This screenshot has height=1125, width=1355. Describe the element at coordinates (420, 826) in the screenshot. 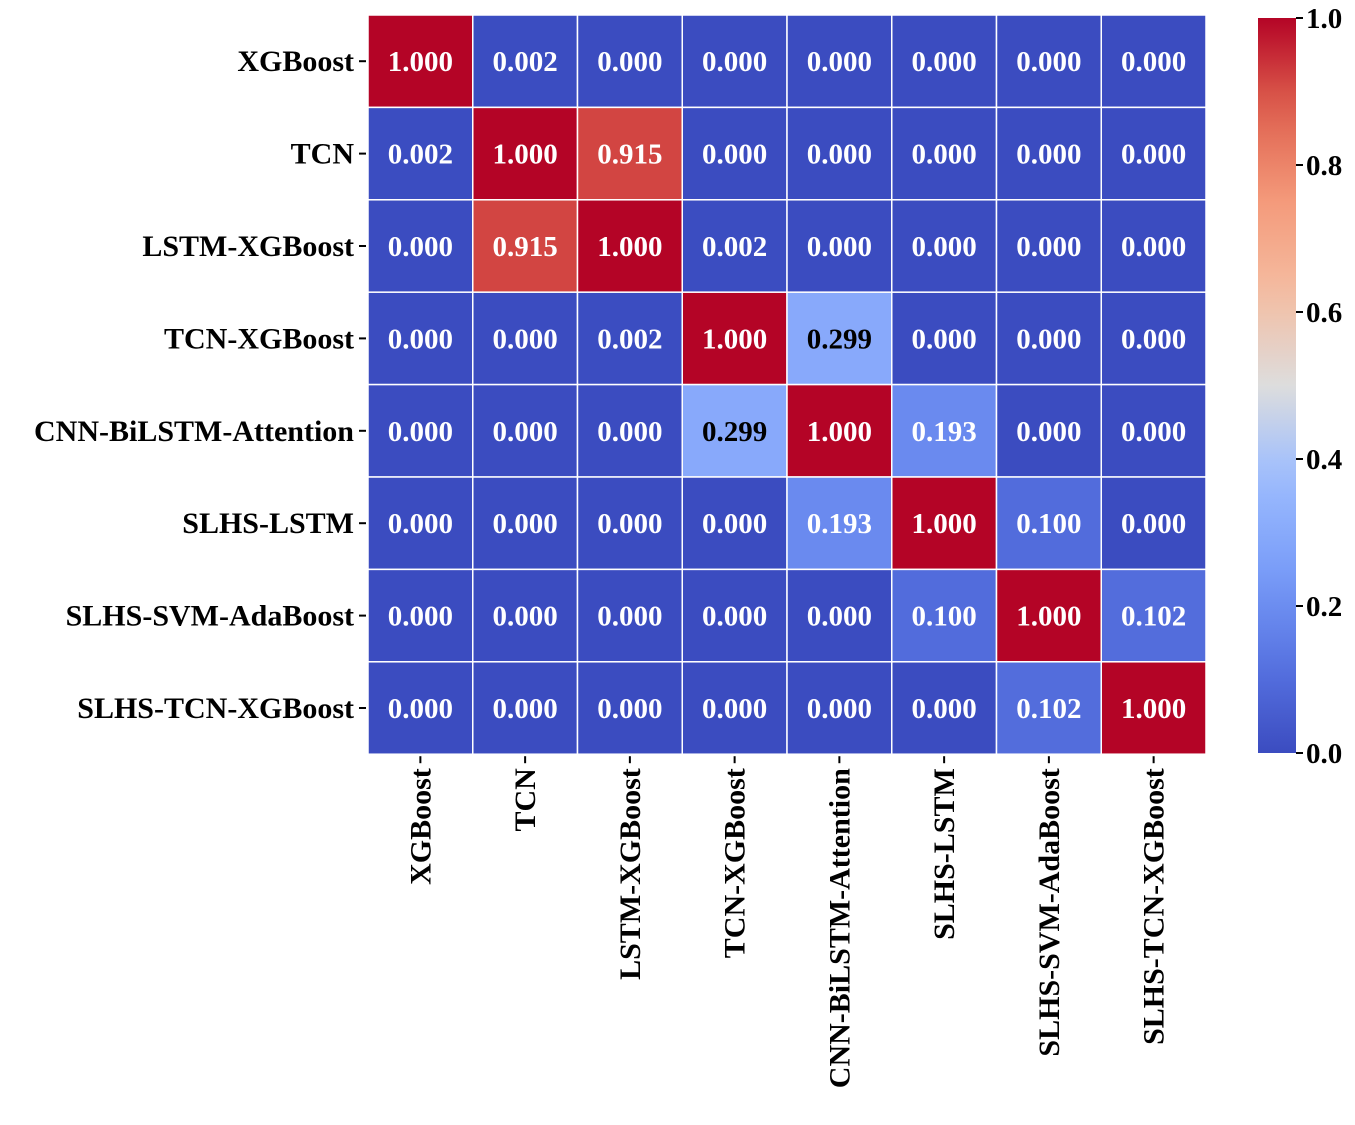

I see `x-tick-label: XGBoost` at that location.